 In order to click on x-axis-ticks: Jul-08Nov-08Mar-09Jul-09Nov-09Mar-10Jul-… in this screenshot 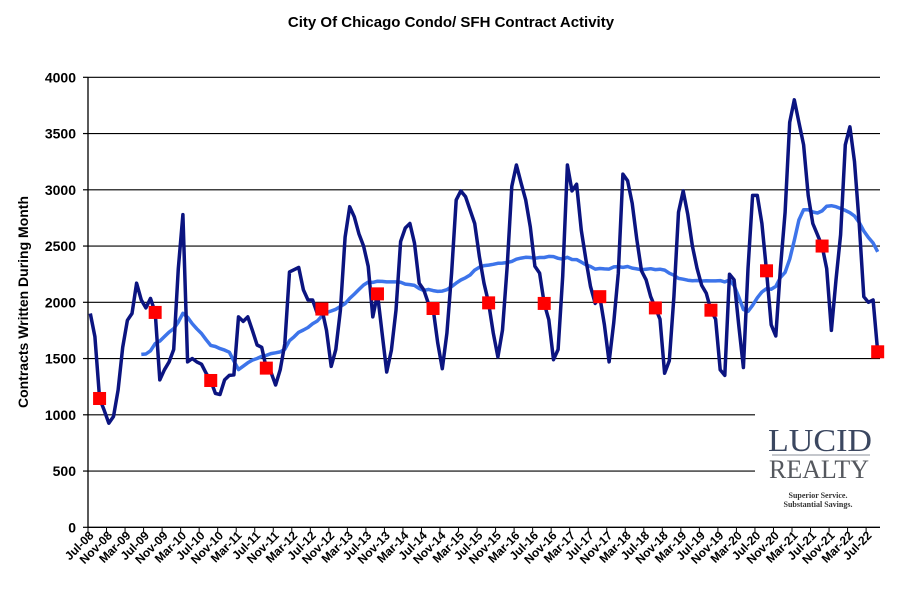, I will do `click(468, 547)`.